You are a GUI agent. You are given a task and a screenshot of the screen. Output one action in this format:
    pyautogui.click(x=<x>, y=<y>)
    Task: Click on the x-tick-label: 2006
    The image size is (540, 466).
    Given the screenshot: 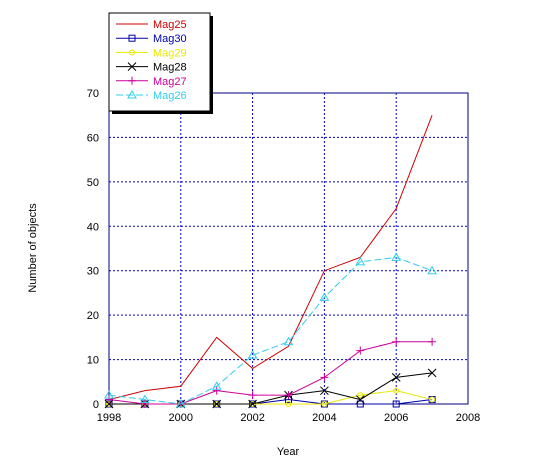 What is the action you would take?
    pyautogui.click(x=396, y=418)
    